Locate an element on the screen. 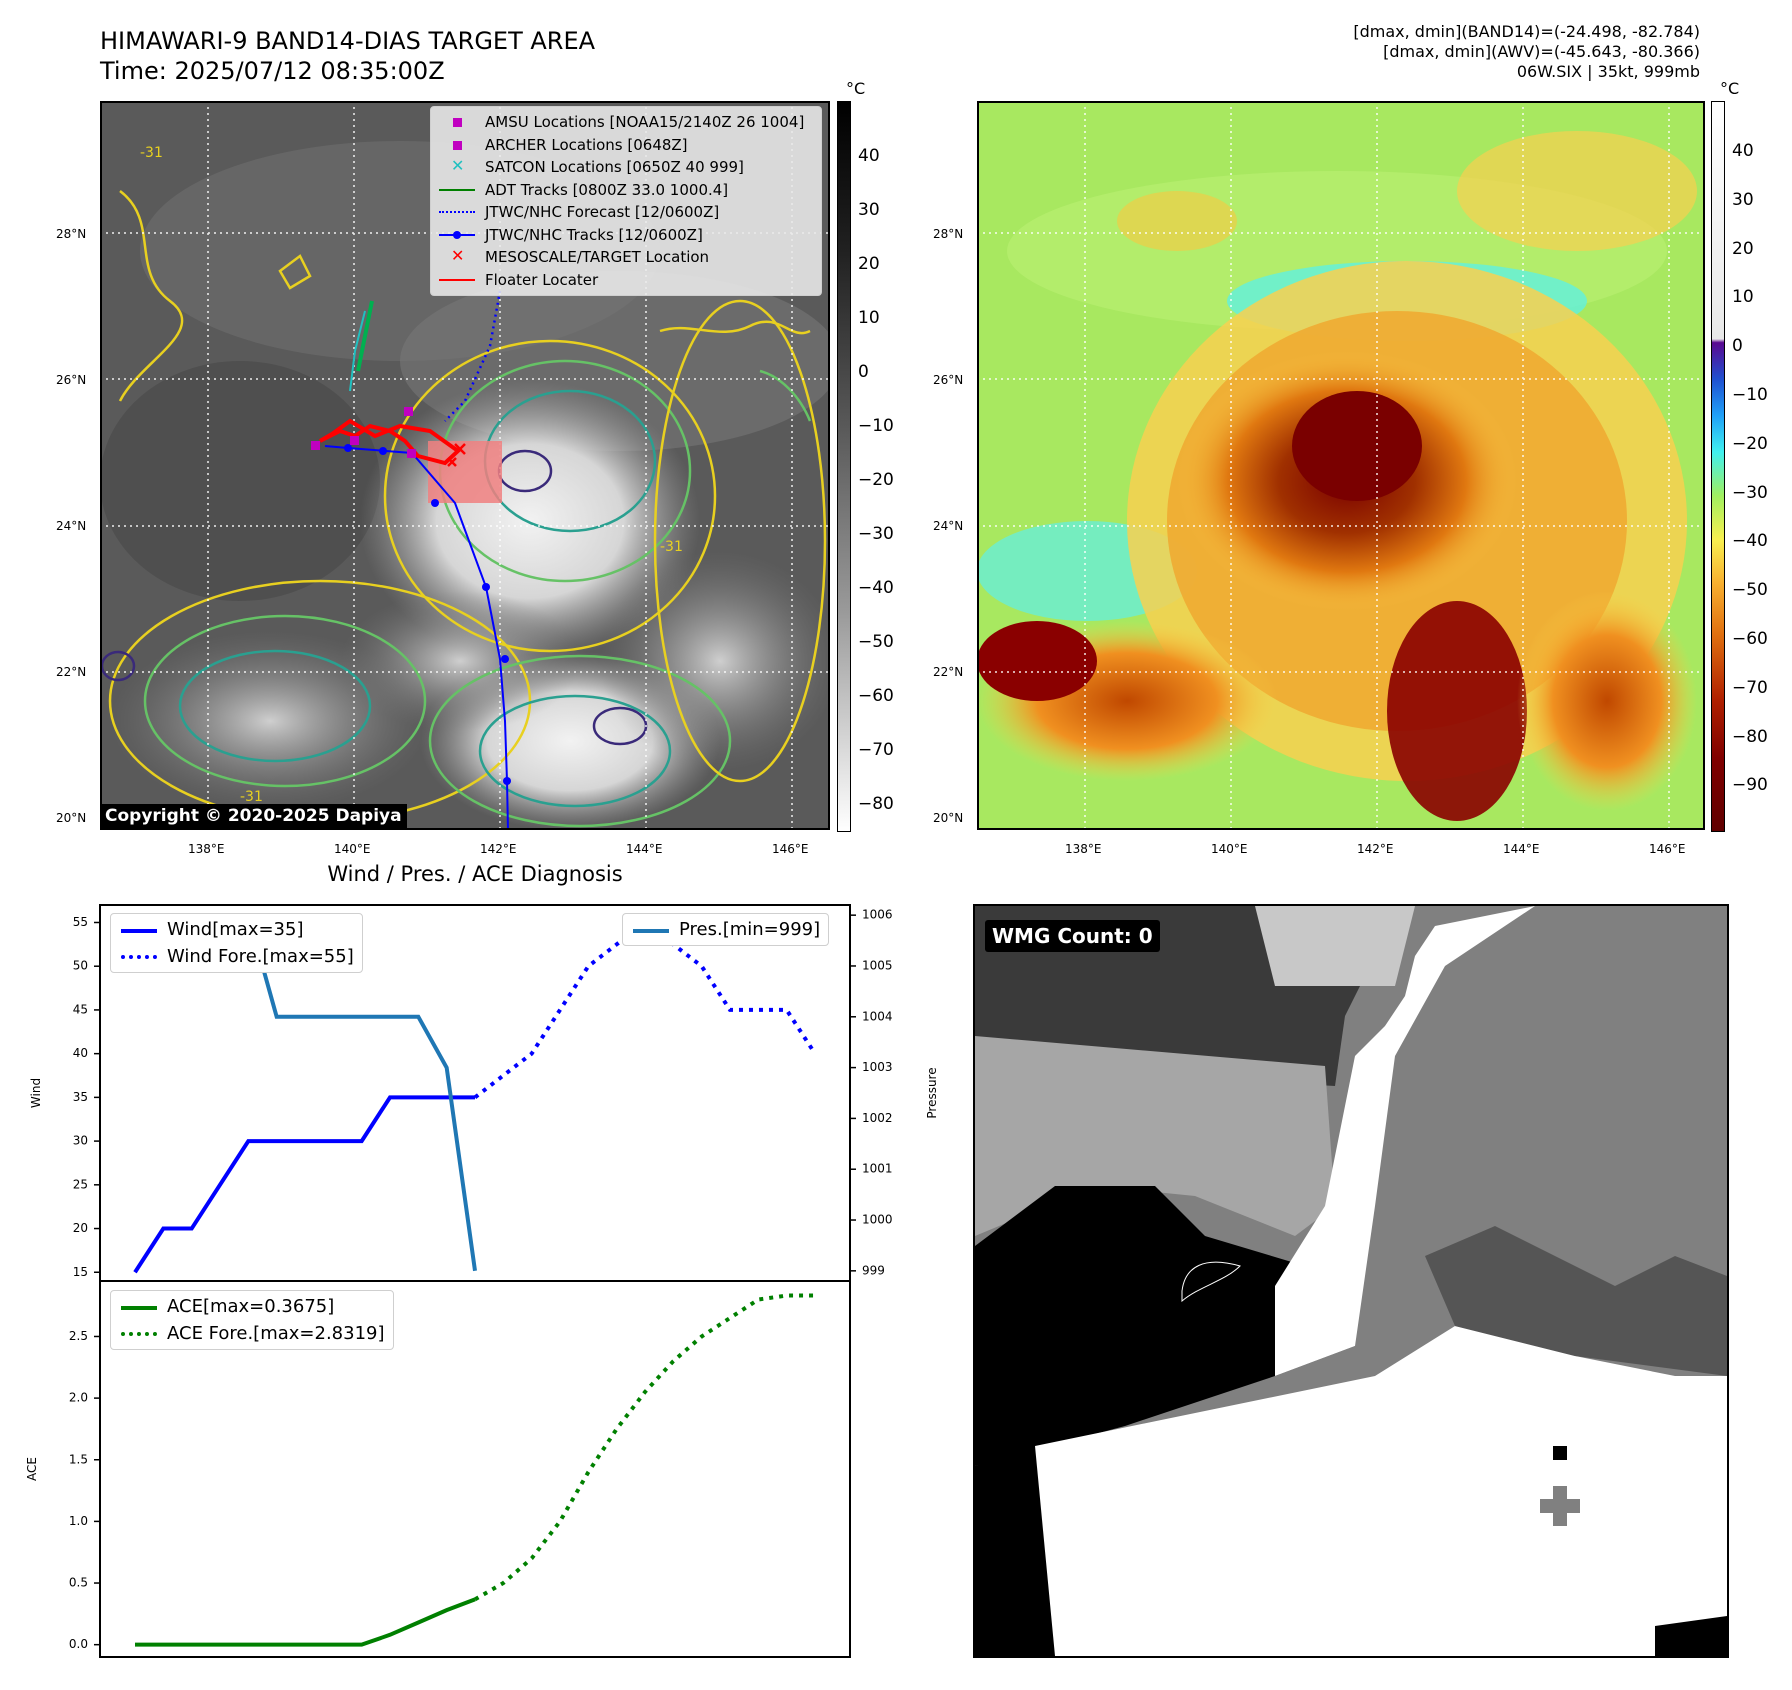  colorbar-gray-tick-label: 0 is located at coordinates (863, 372).